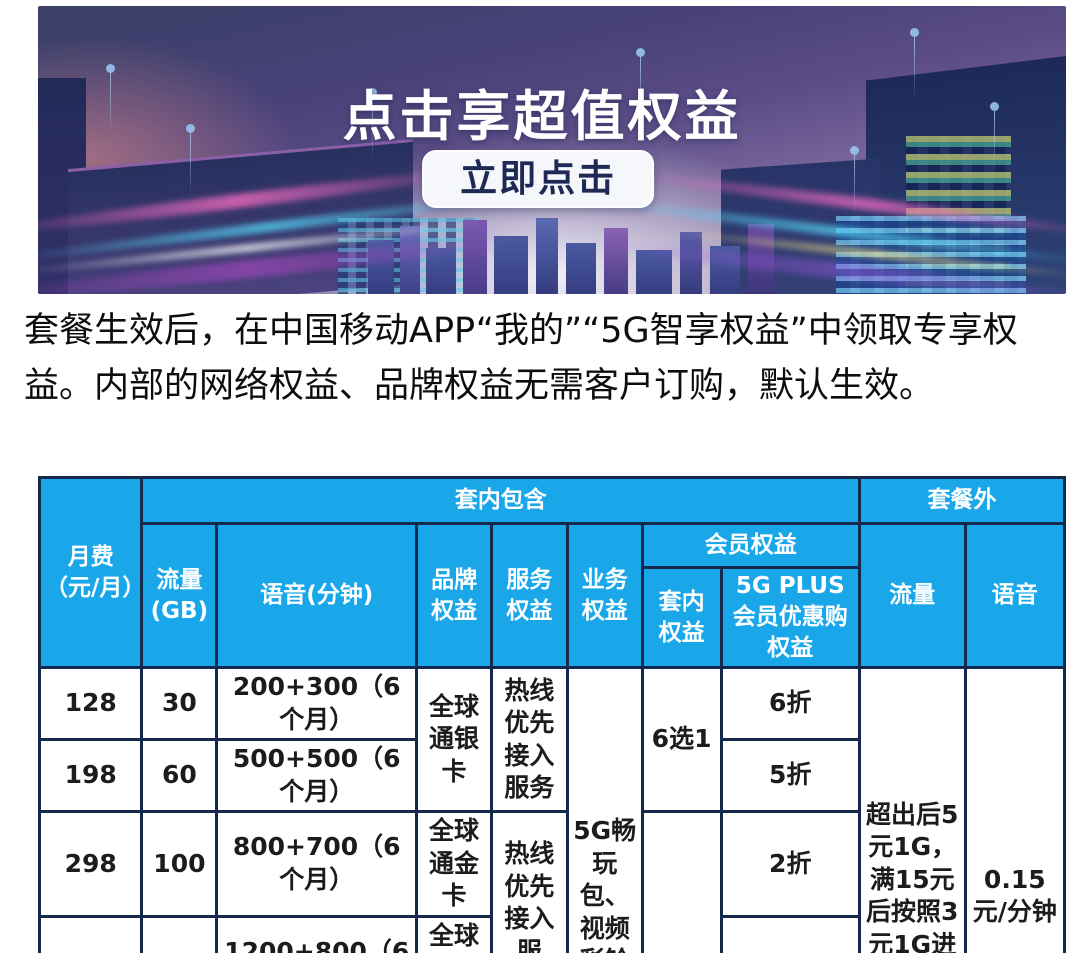 The width and height of the screenshot is (1080, 953). What do you see at coordinates (179, 595) in the screenshot?
I see `header-data-gb: 流量(GB)` at bounding box center [179, 595].